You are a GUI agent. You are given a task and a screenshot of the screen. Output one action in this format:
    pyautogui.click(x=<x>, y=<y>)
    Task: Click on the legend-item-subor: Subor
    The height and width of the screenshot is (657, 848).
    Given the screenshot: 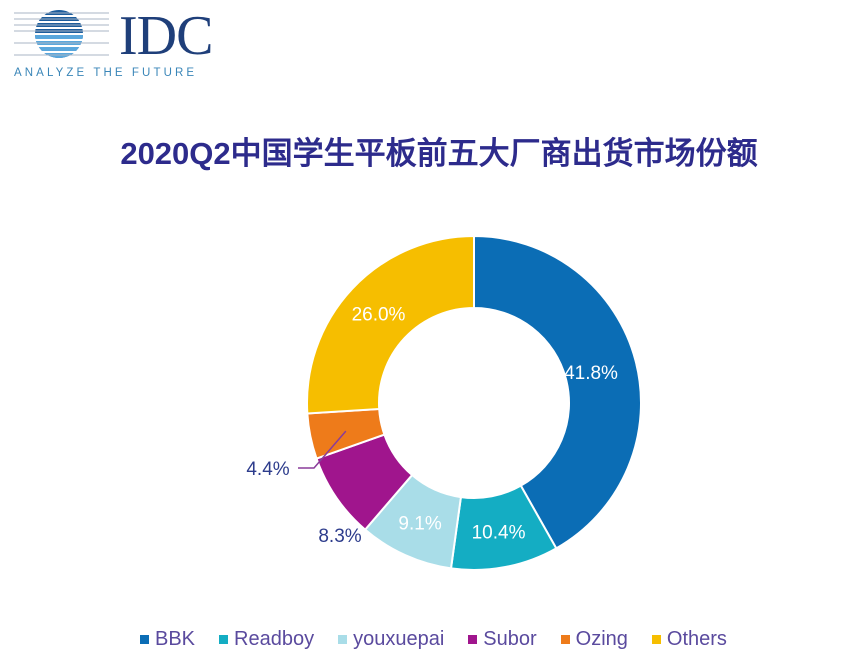 What is the action you would take?
    pyautogui.click(x=502, y=639)
    